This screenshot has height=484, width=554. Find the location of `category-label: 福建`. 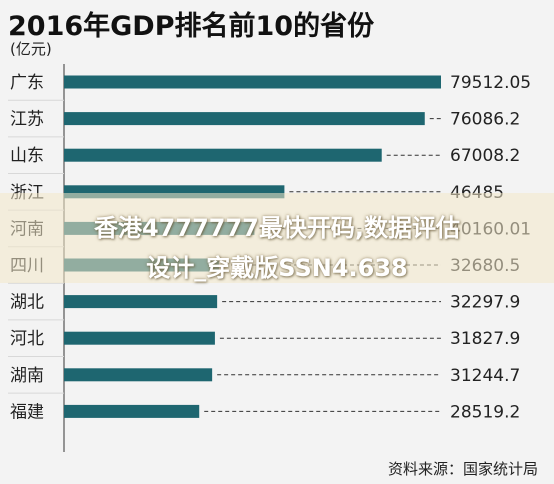

category-label: 福建 is located at coordinates (27, 412).